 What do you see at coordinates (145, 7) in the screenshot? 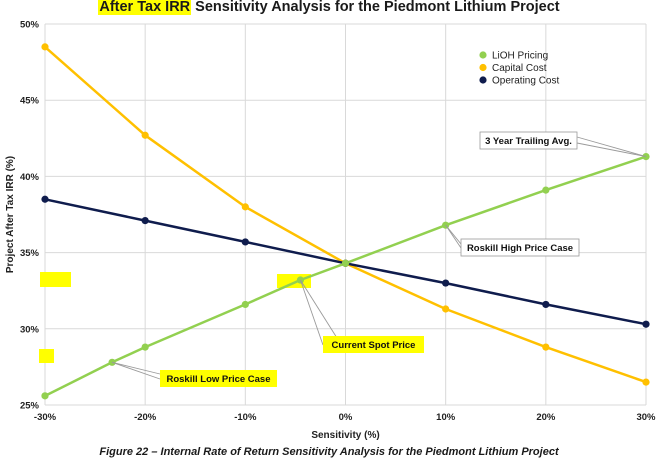
I see `title-highlight: After Tax IRR` at bounding box center [145, 7].